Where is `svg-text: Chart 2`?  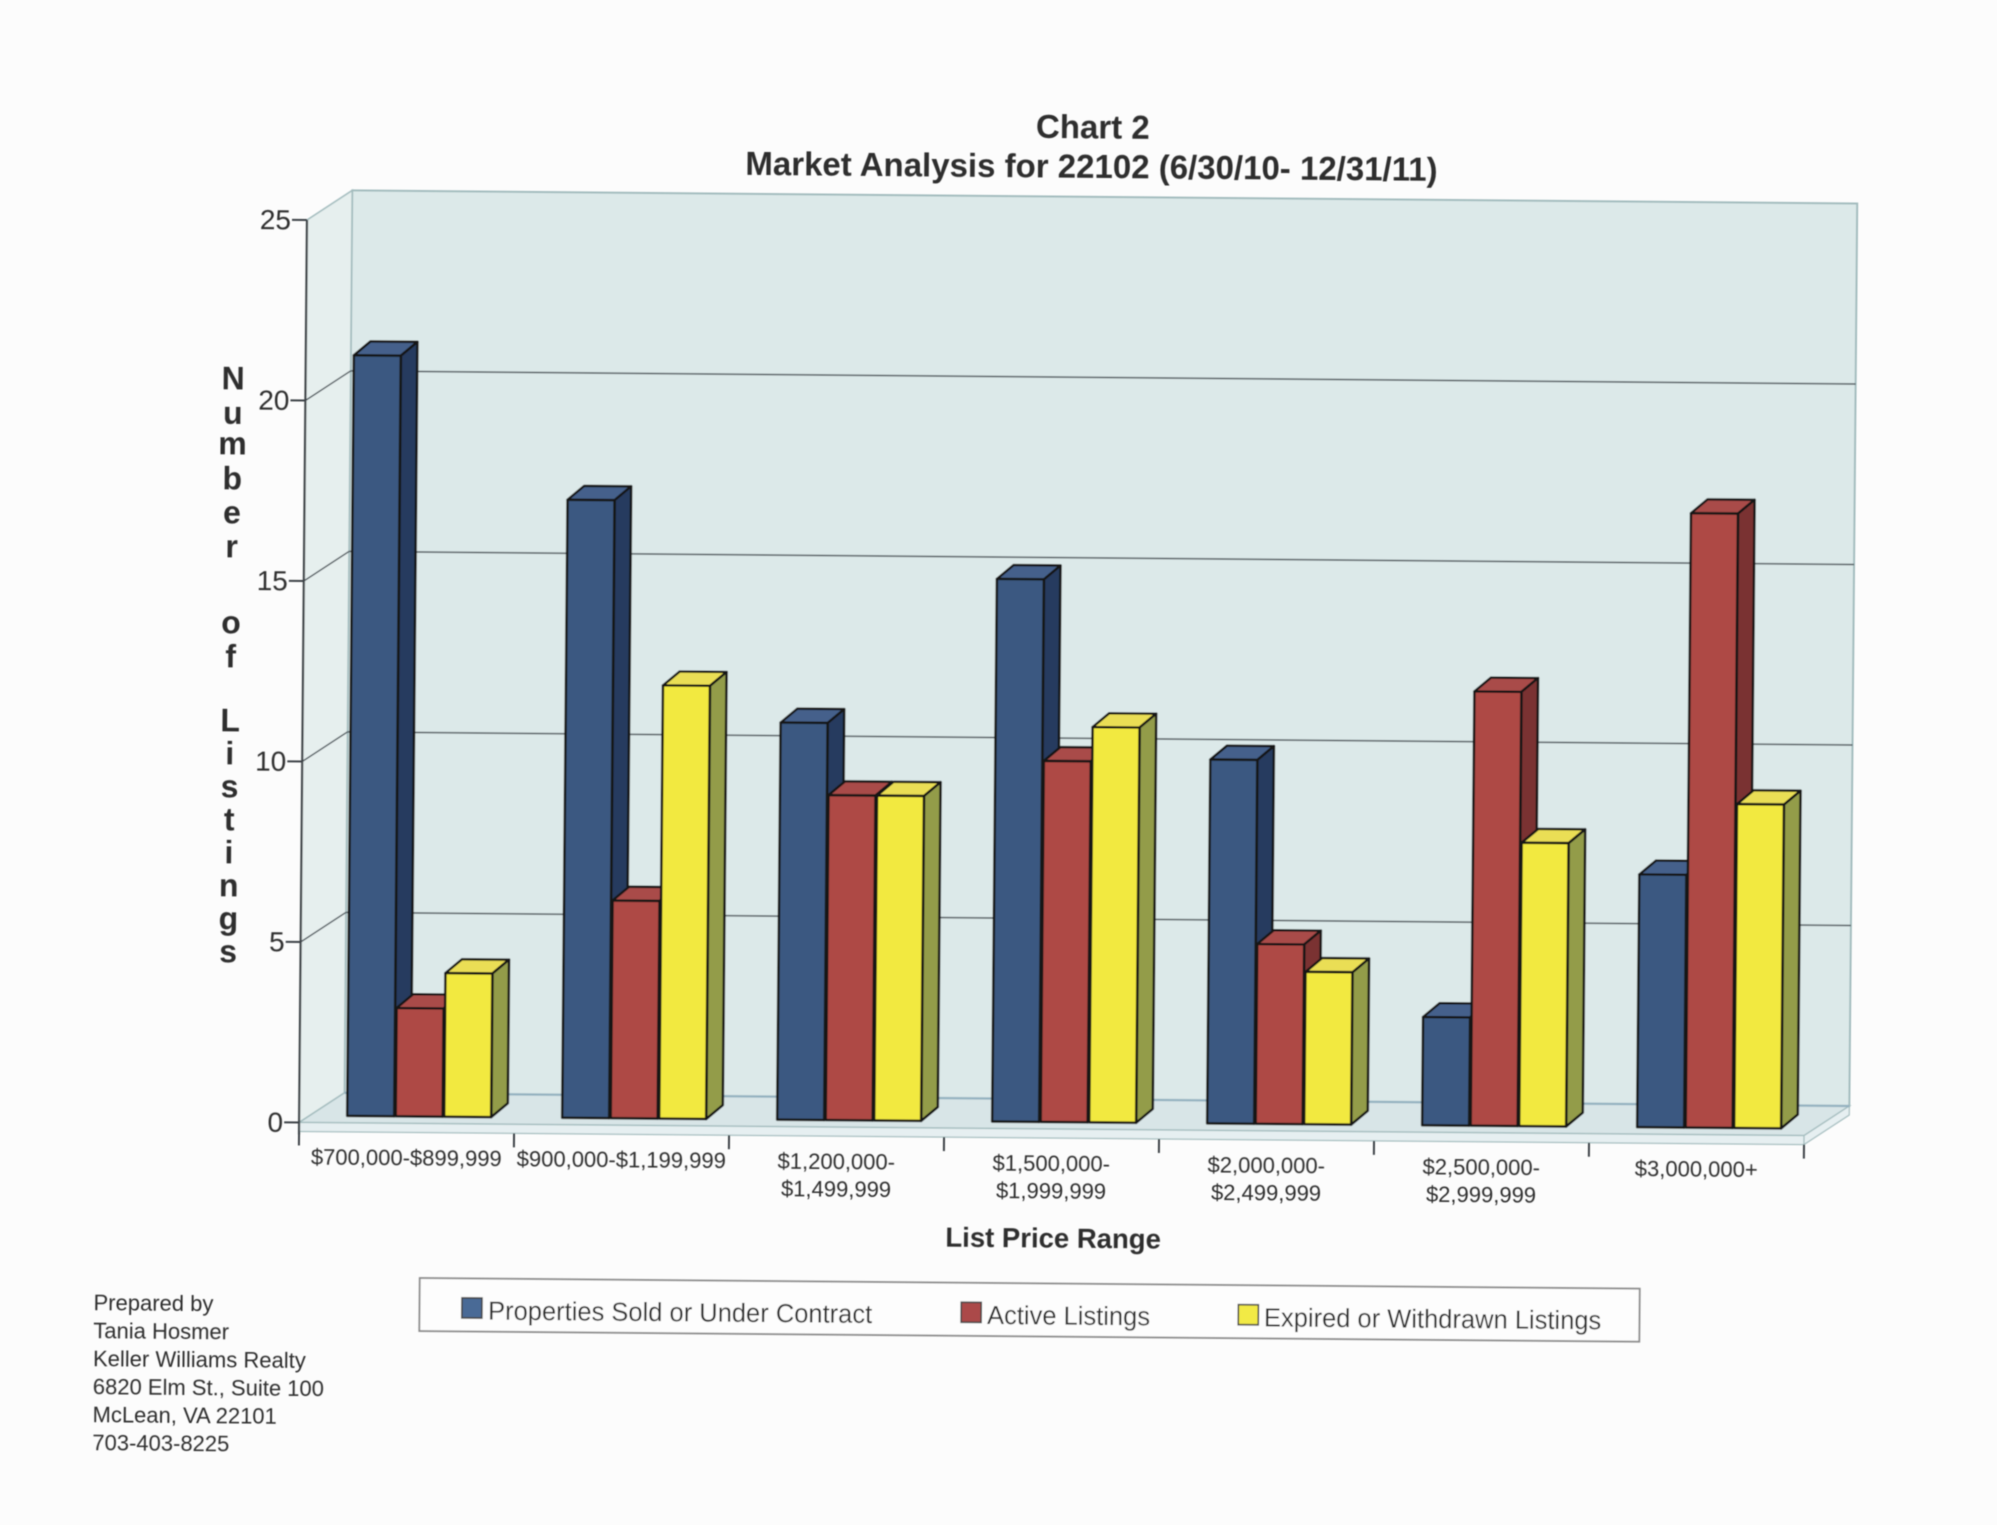 svg-text: Chart 2 is located at coordinates (1093, 127).